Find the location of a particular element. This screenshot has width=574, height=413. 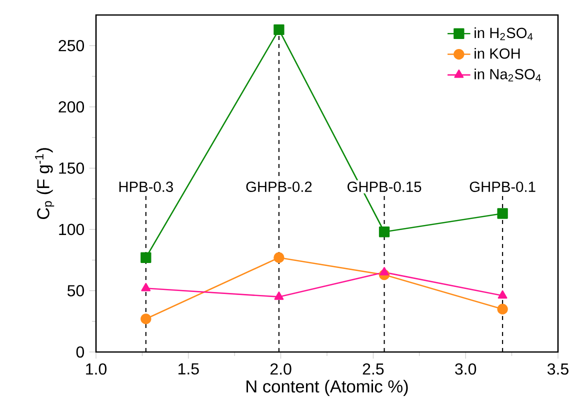

y-tick-label: 50 is located at coordinates (75, 290).